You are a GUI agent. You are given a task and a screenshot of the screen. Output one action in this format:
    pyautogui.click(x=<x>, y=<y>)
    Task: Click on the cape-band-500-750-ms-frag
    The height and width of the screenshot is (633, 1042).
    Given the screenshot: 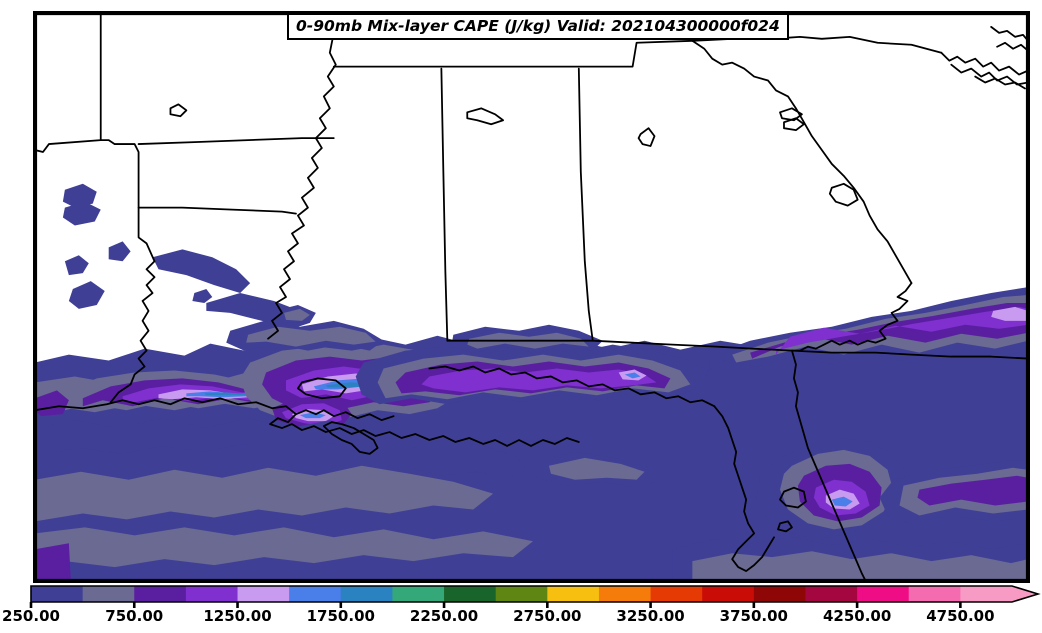 What is the action you would take?
    pyautogui.click(x=296, y=314)
    